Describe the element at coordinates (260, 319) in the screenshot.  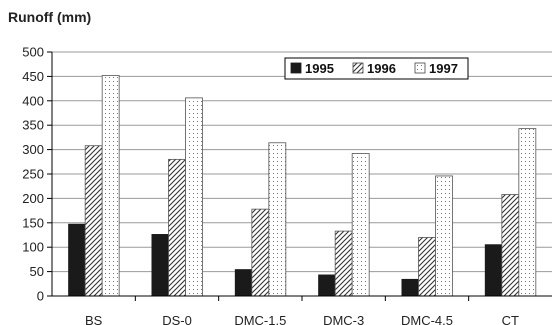
I see `x-tick-label: DMC-1.5` at that location.